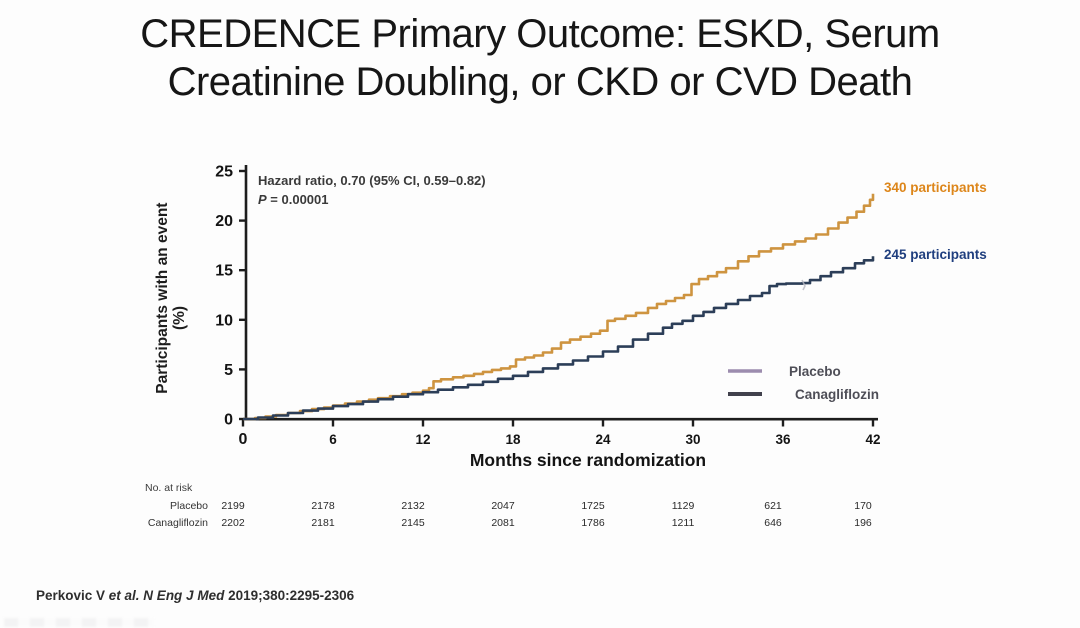 The width and height of the screenshot is (1080, 628). What do you see at coordinates (837, 394) in the screenshot?
I see `legend-canagliflozin-label: Canagliflozin` at bounding box center [837, 394].